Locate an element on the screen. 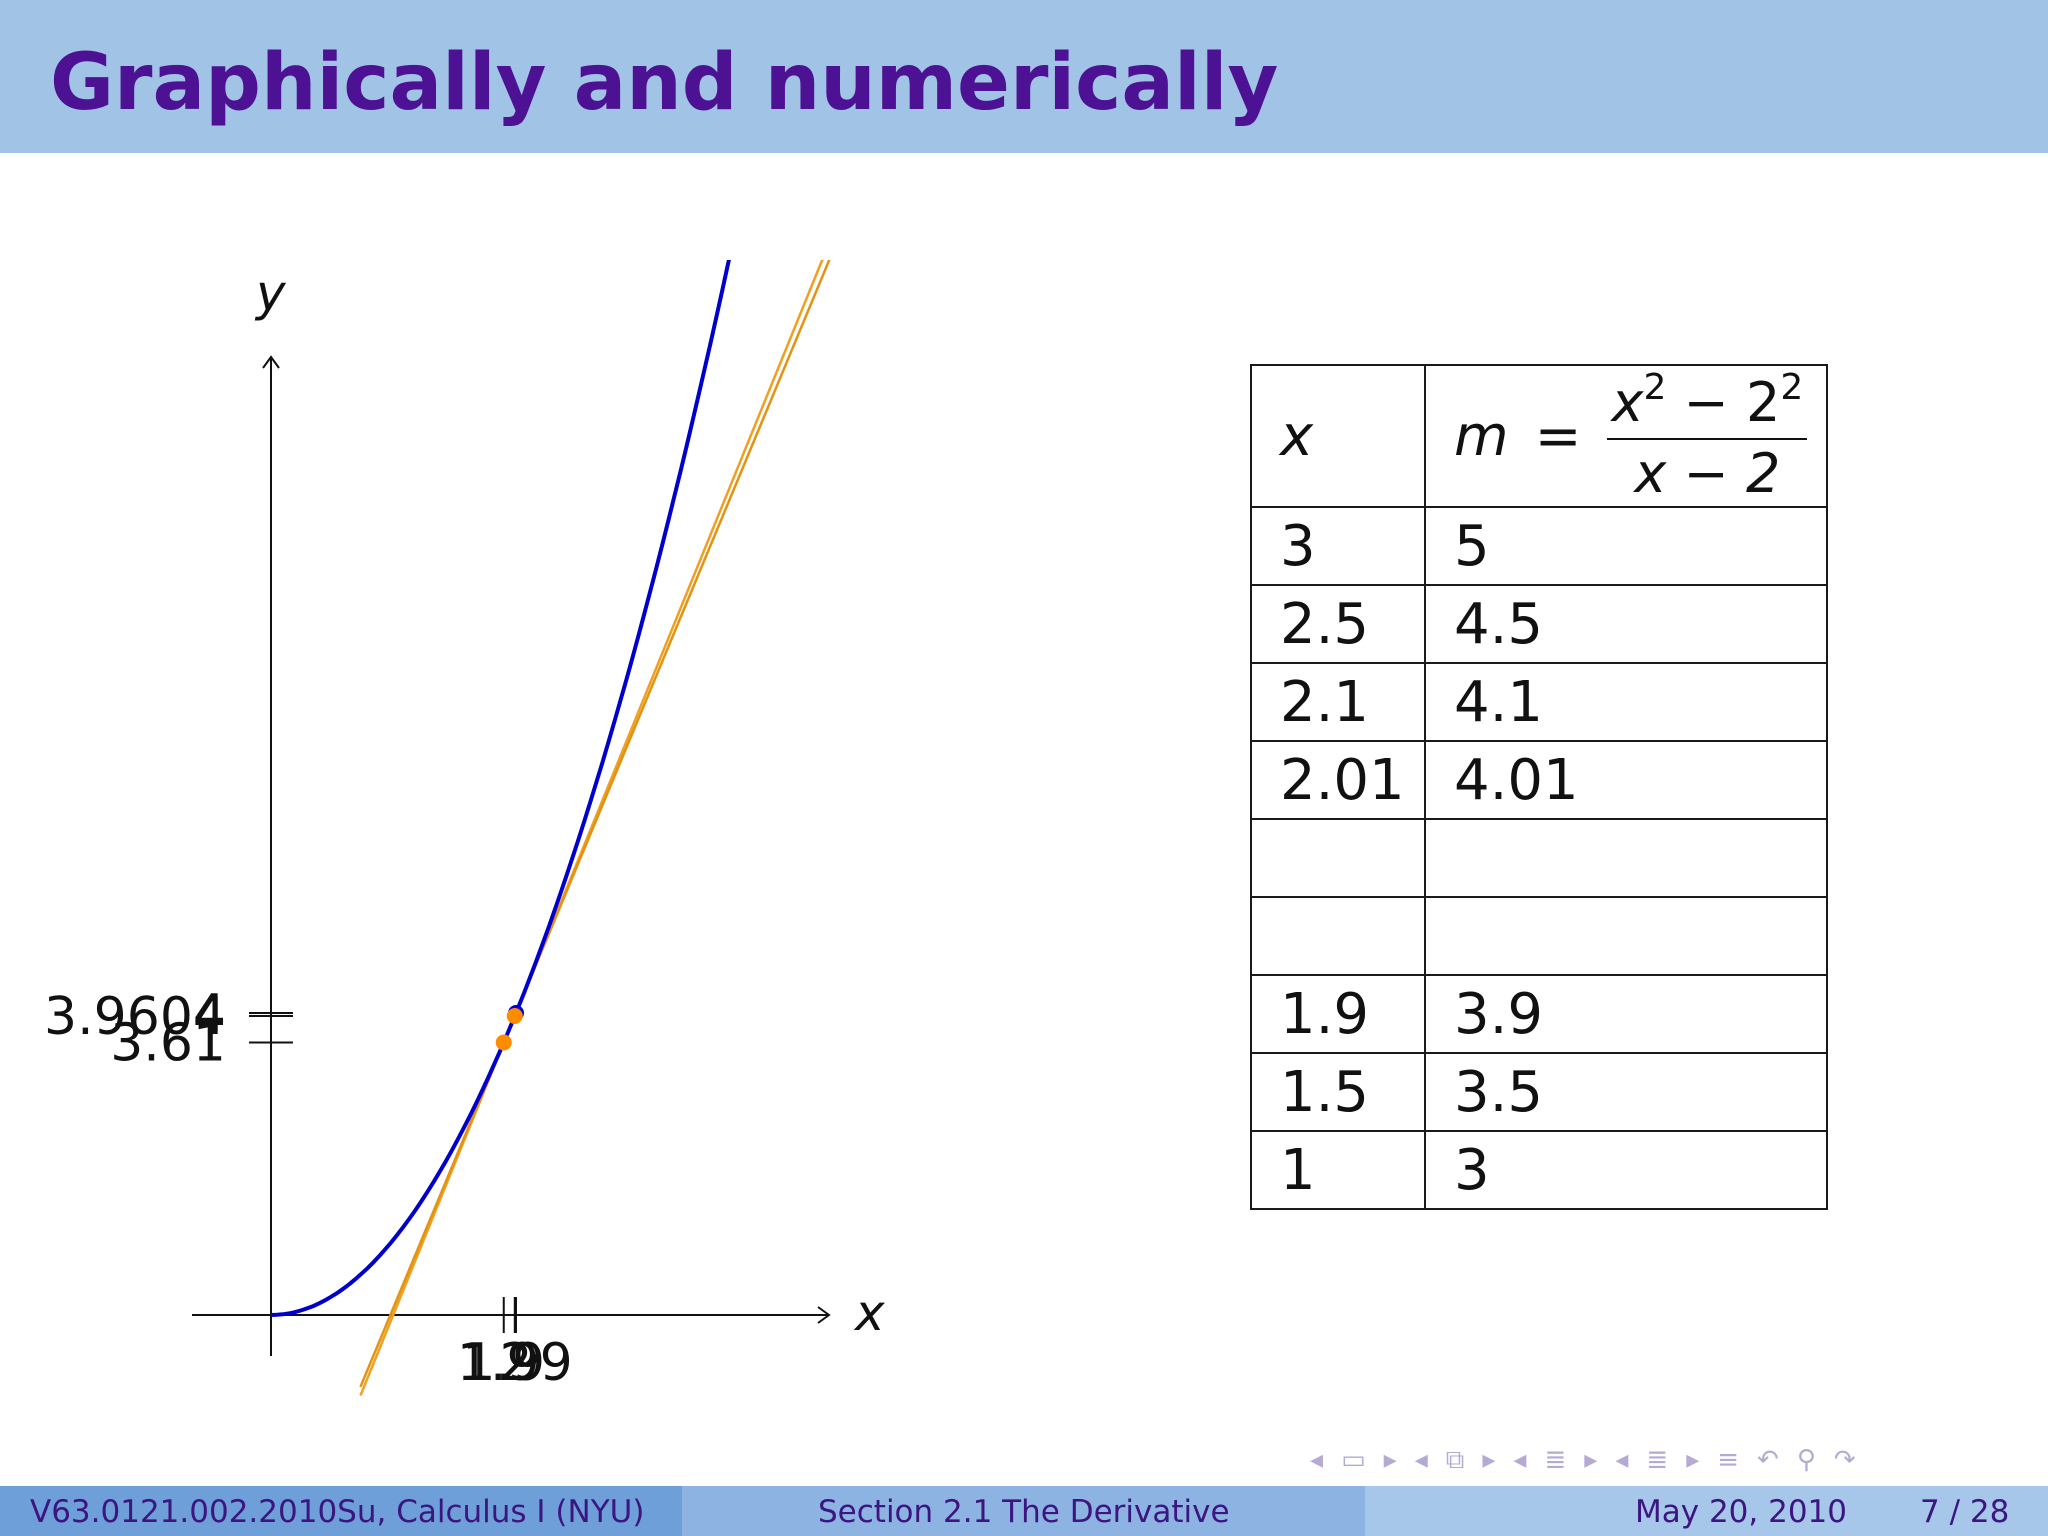 Image resolution: width=2048 pixels, height=1536 pixels. y-tick-label: 4 is located at coordinates (209, 1014).